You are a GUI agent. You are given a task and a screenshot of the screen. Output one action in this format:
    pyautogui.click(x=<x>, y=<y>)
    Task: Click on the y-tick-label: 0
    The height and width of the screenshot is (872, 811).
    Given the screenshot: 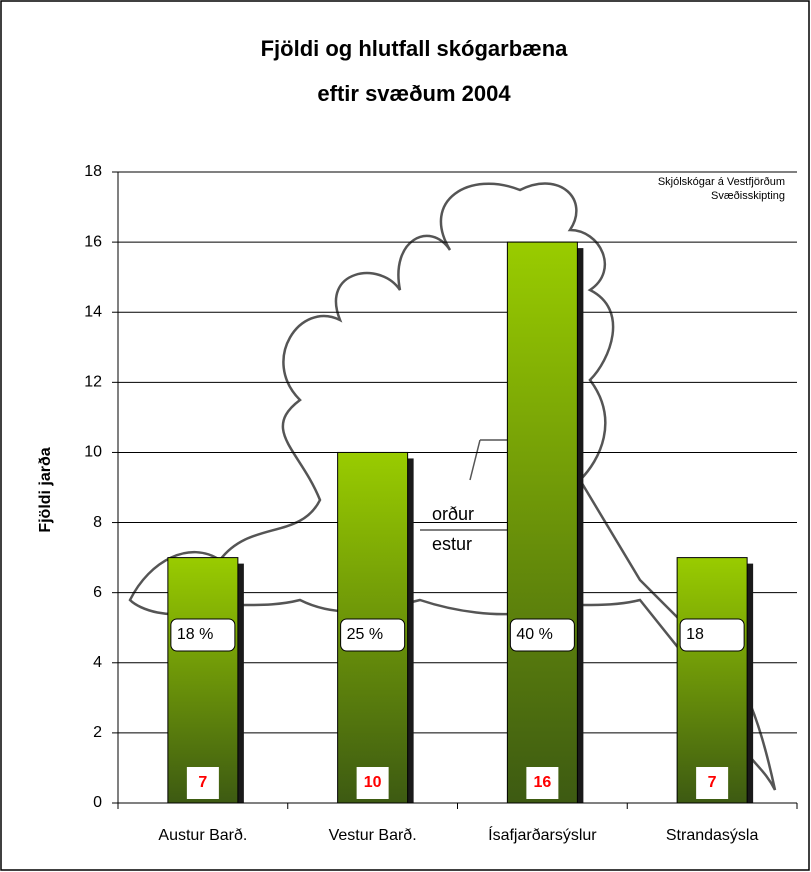 What is the action you would take?
    pyautogui.click(x=97, y=802)
    